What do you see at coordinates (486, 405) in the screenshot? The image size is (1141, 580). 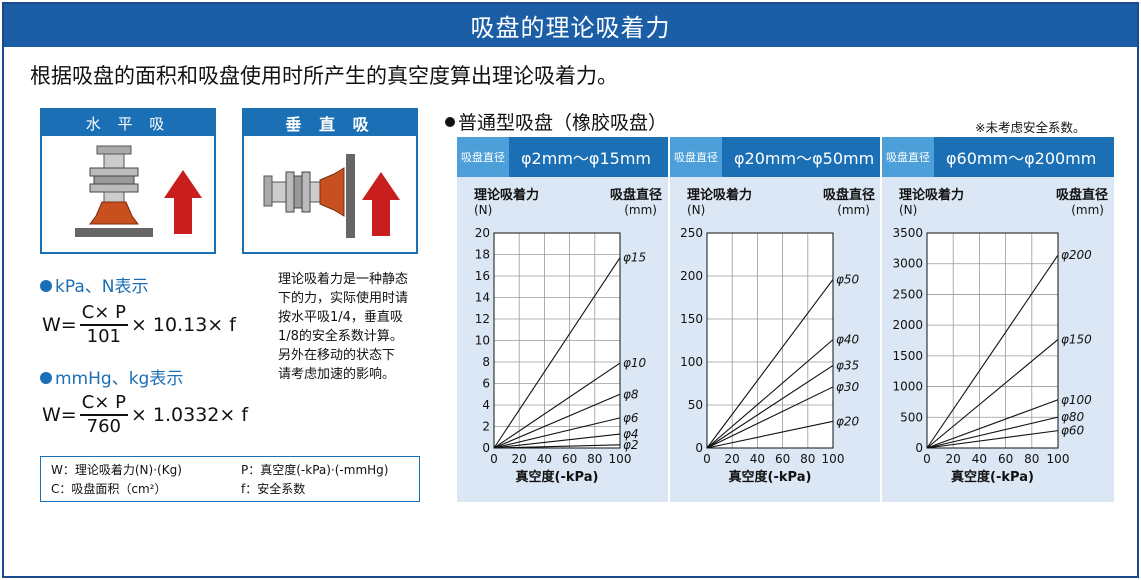 I see `y-tick-label: 4` at bounding box center [486, 405].